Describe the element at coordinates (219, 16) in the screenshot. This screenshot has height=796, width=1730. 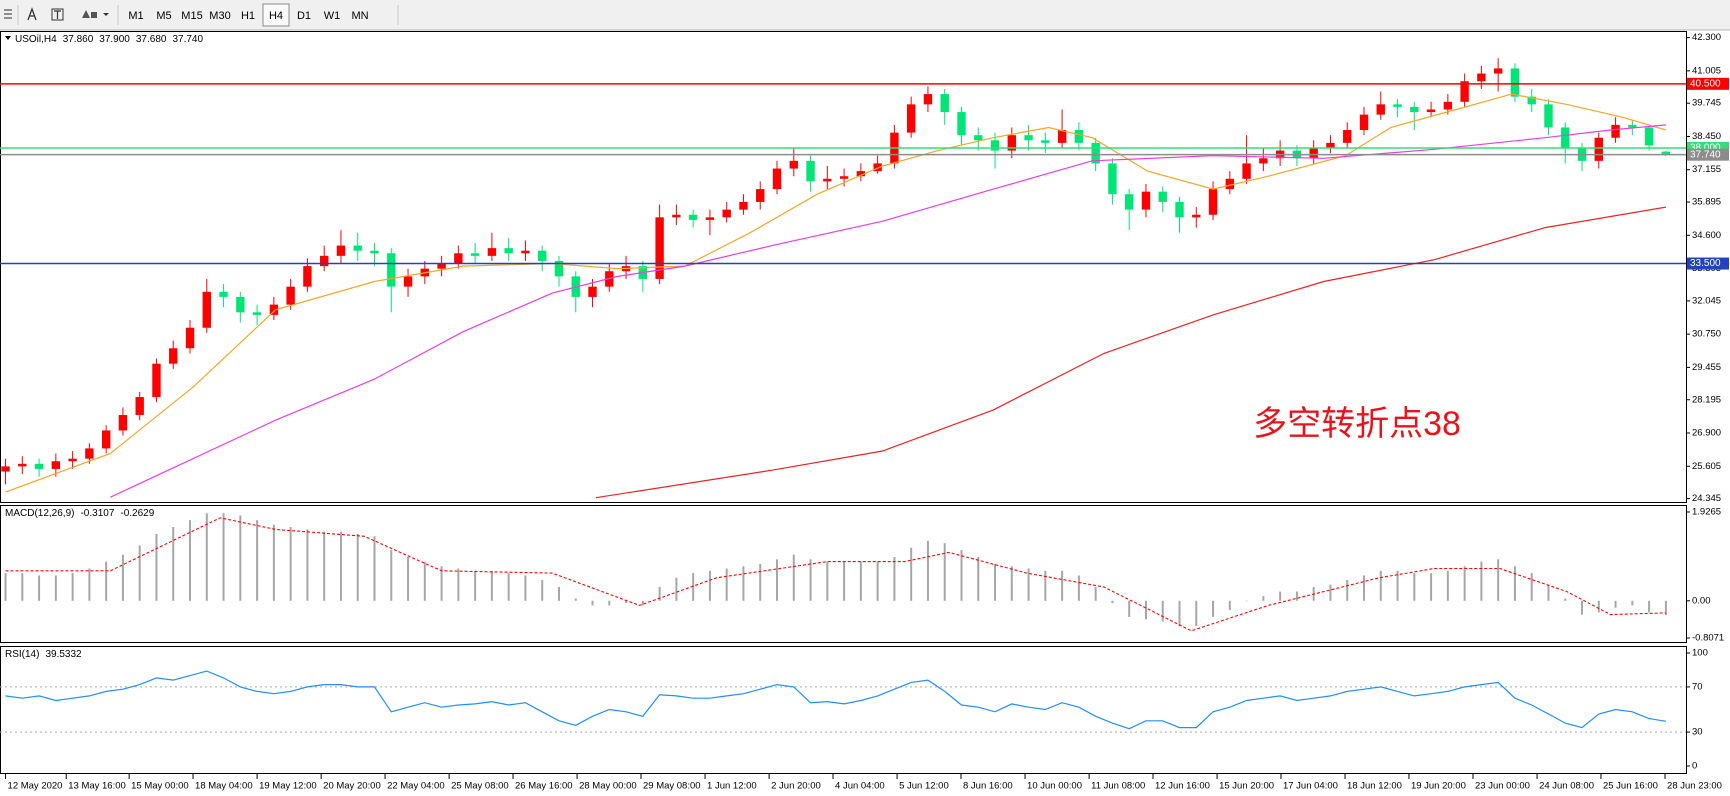
I see `timeframe-button: M30` at that location.